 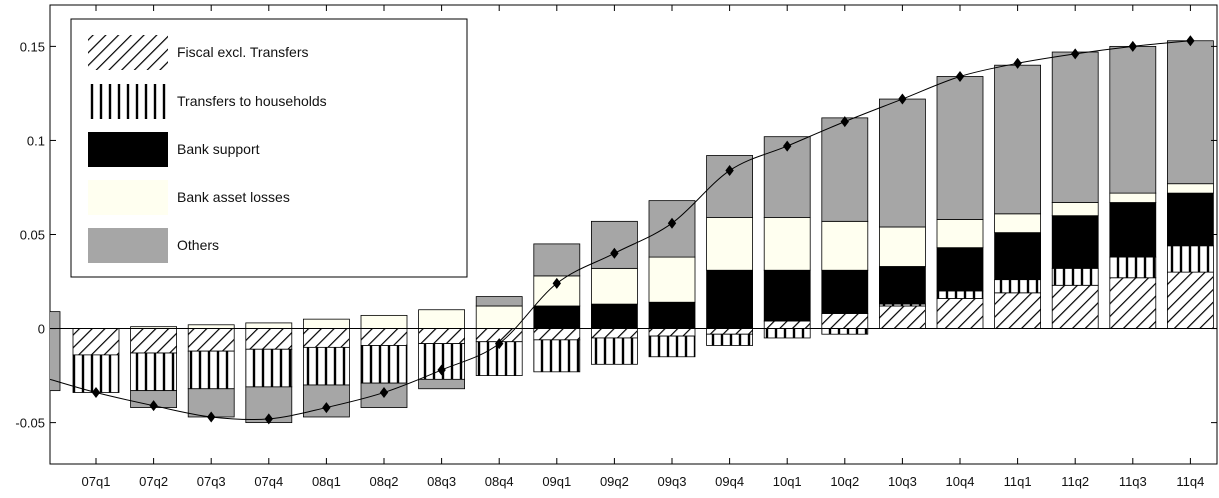 I want to click on bar-segment-11q2-s0, so click(x=1075, y=306).